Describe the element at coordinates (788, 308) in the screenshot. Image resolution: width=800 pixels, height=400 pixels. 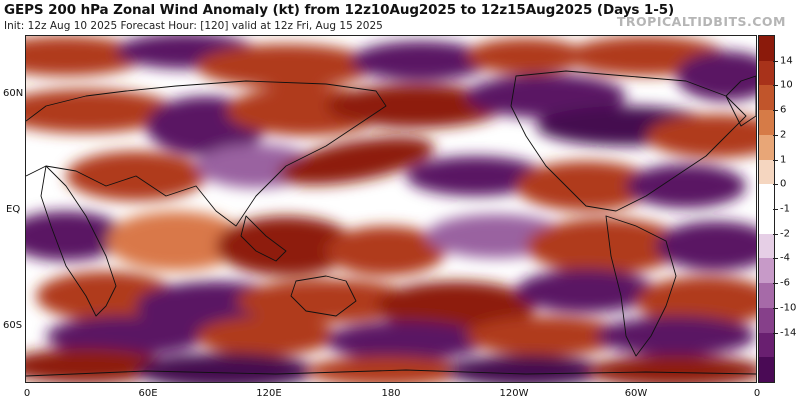
I see `colorbar-label: -10` at that location.